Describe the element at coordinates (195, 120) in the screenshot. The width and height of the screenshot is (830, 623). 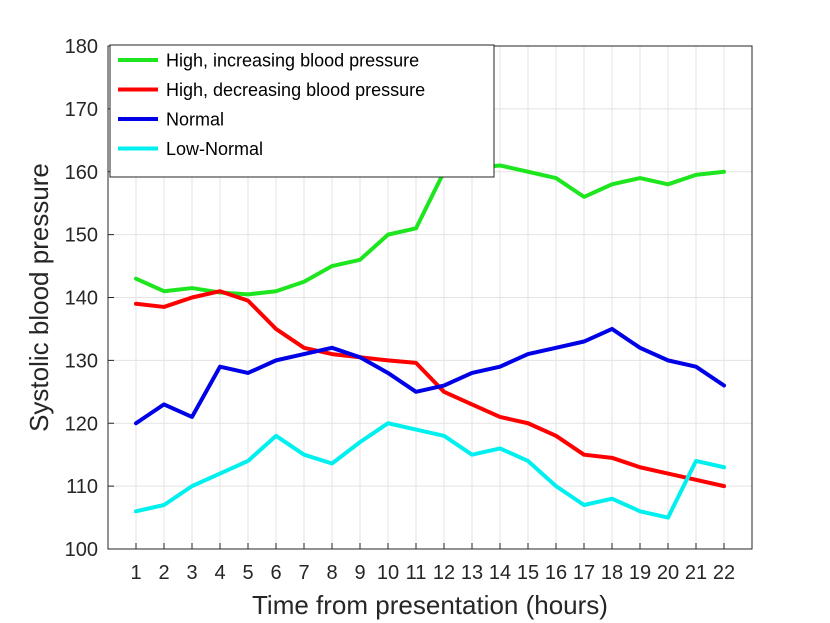
I see `legend-label: Normal` at that location.